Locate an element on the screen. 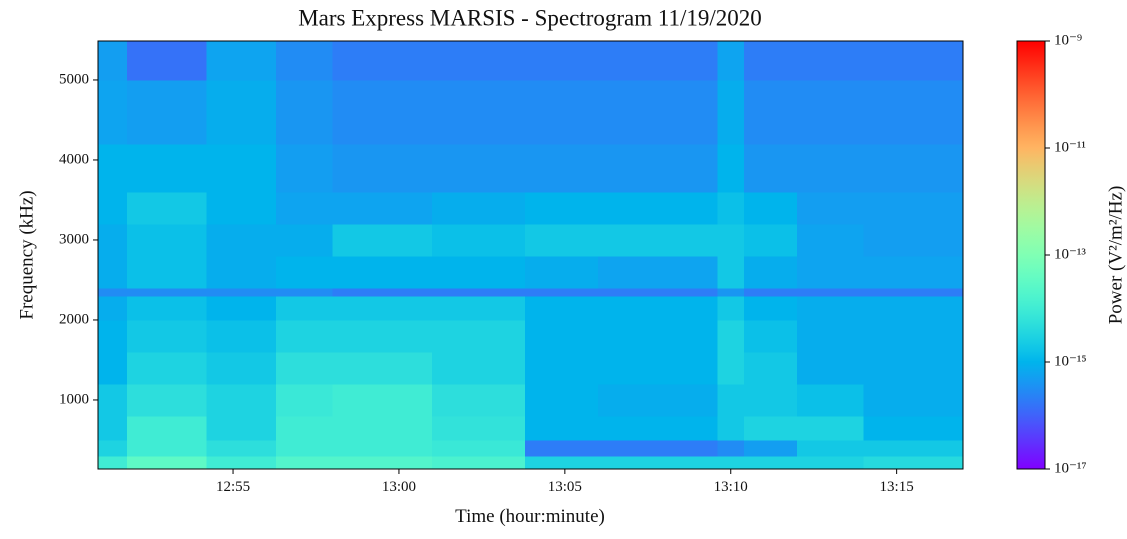 The image size is (1127, 539). x-tick-label: 13:15 is located at coordinates (897, 487).